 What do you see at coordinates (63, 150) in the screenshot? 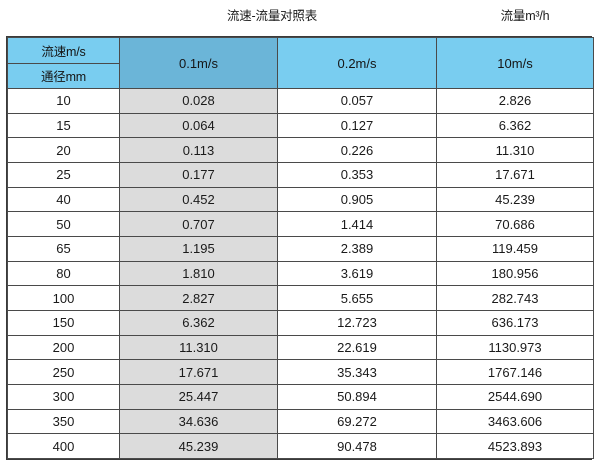
I see `cell-diameter: 20` at bounding box center [63, 150].